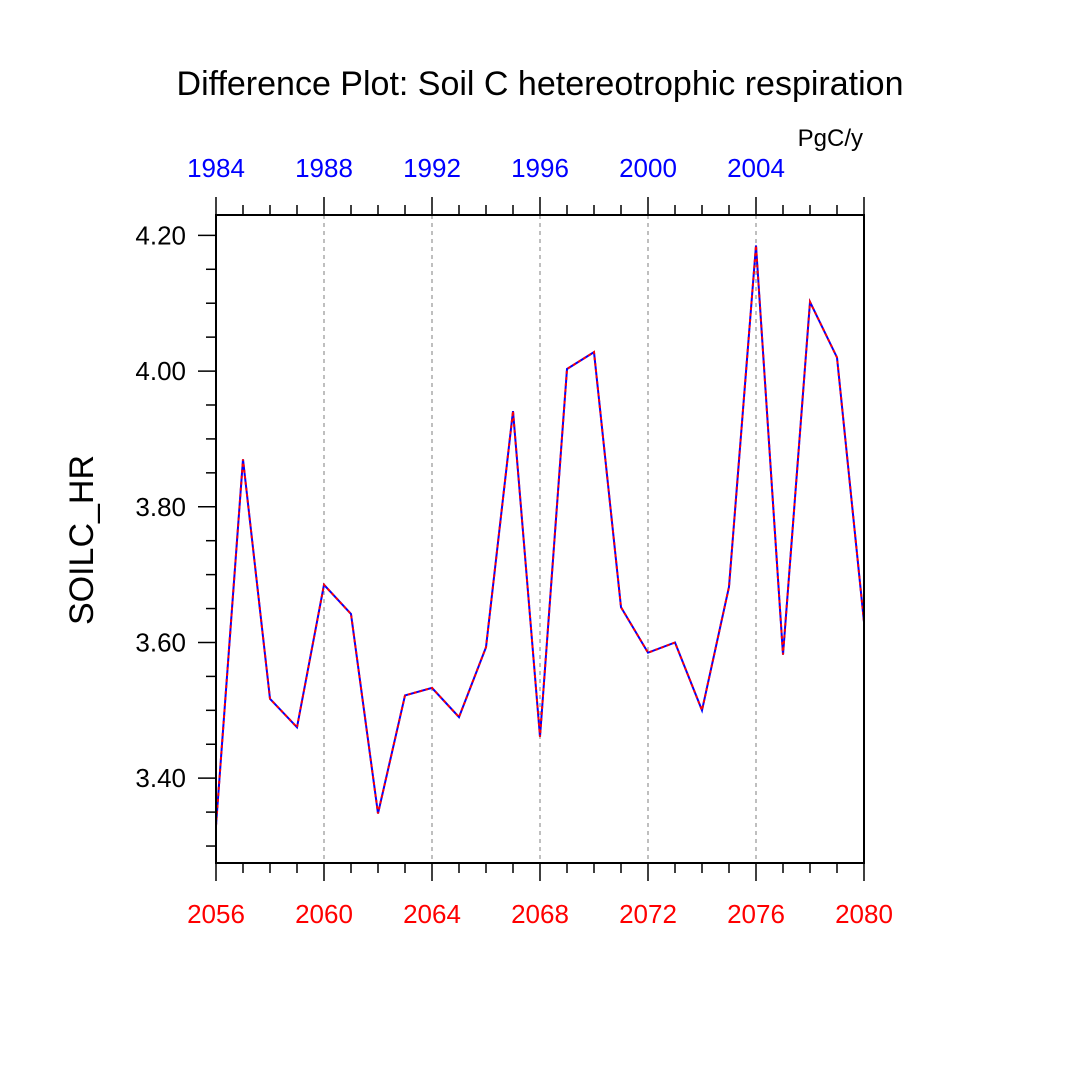  I want to click on x-bottom-tick-label: 2068, so click(540, 914).